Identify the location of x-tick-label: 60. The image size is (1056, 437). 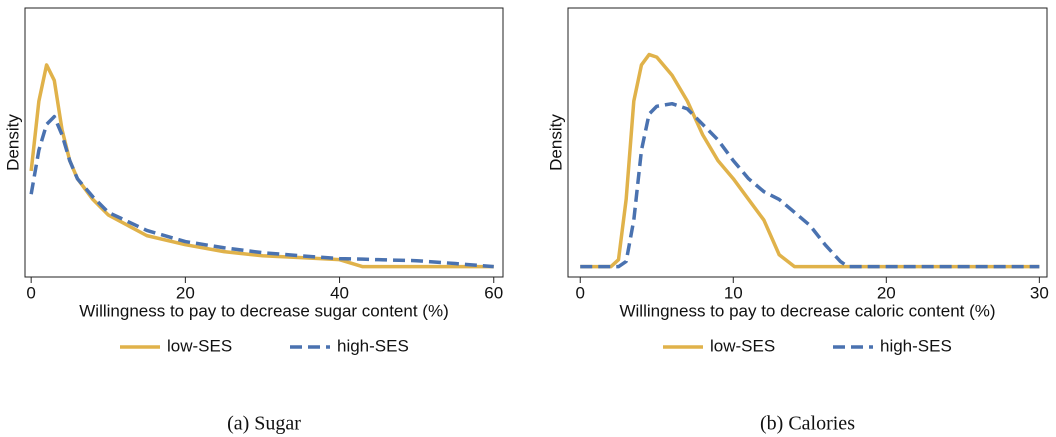
(493, 292).